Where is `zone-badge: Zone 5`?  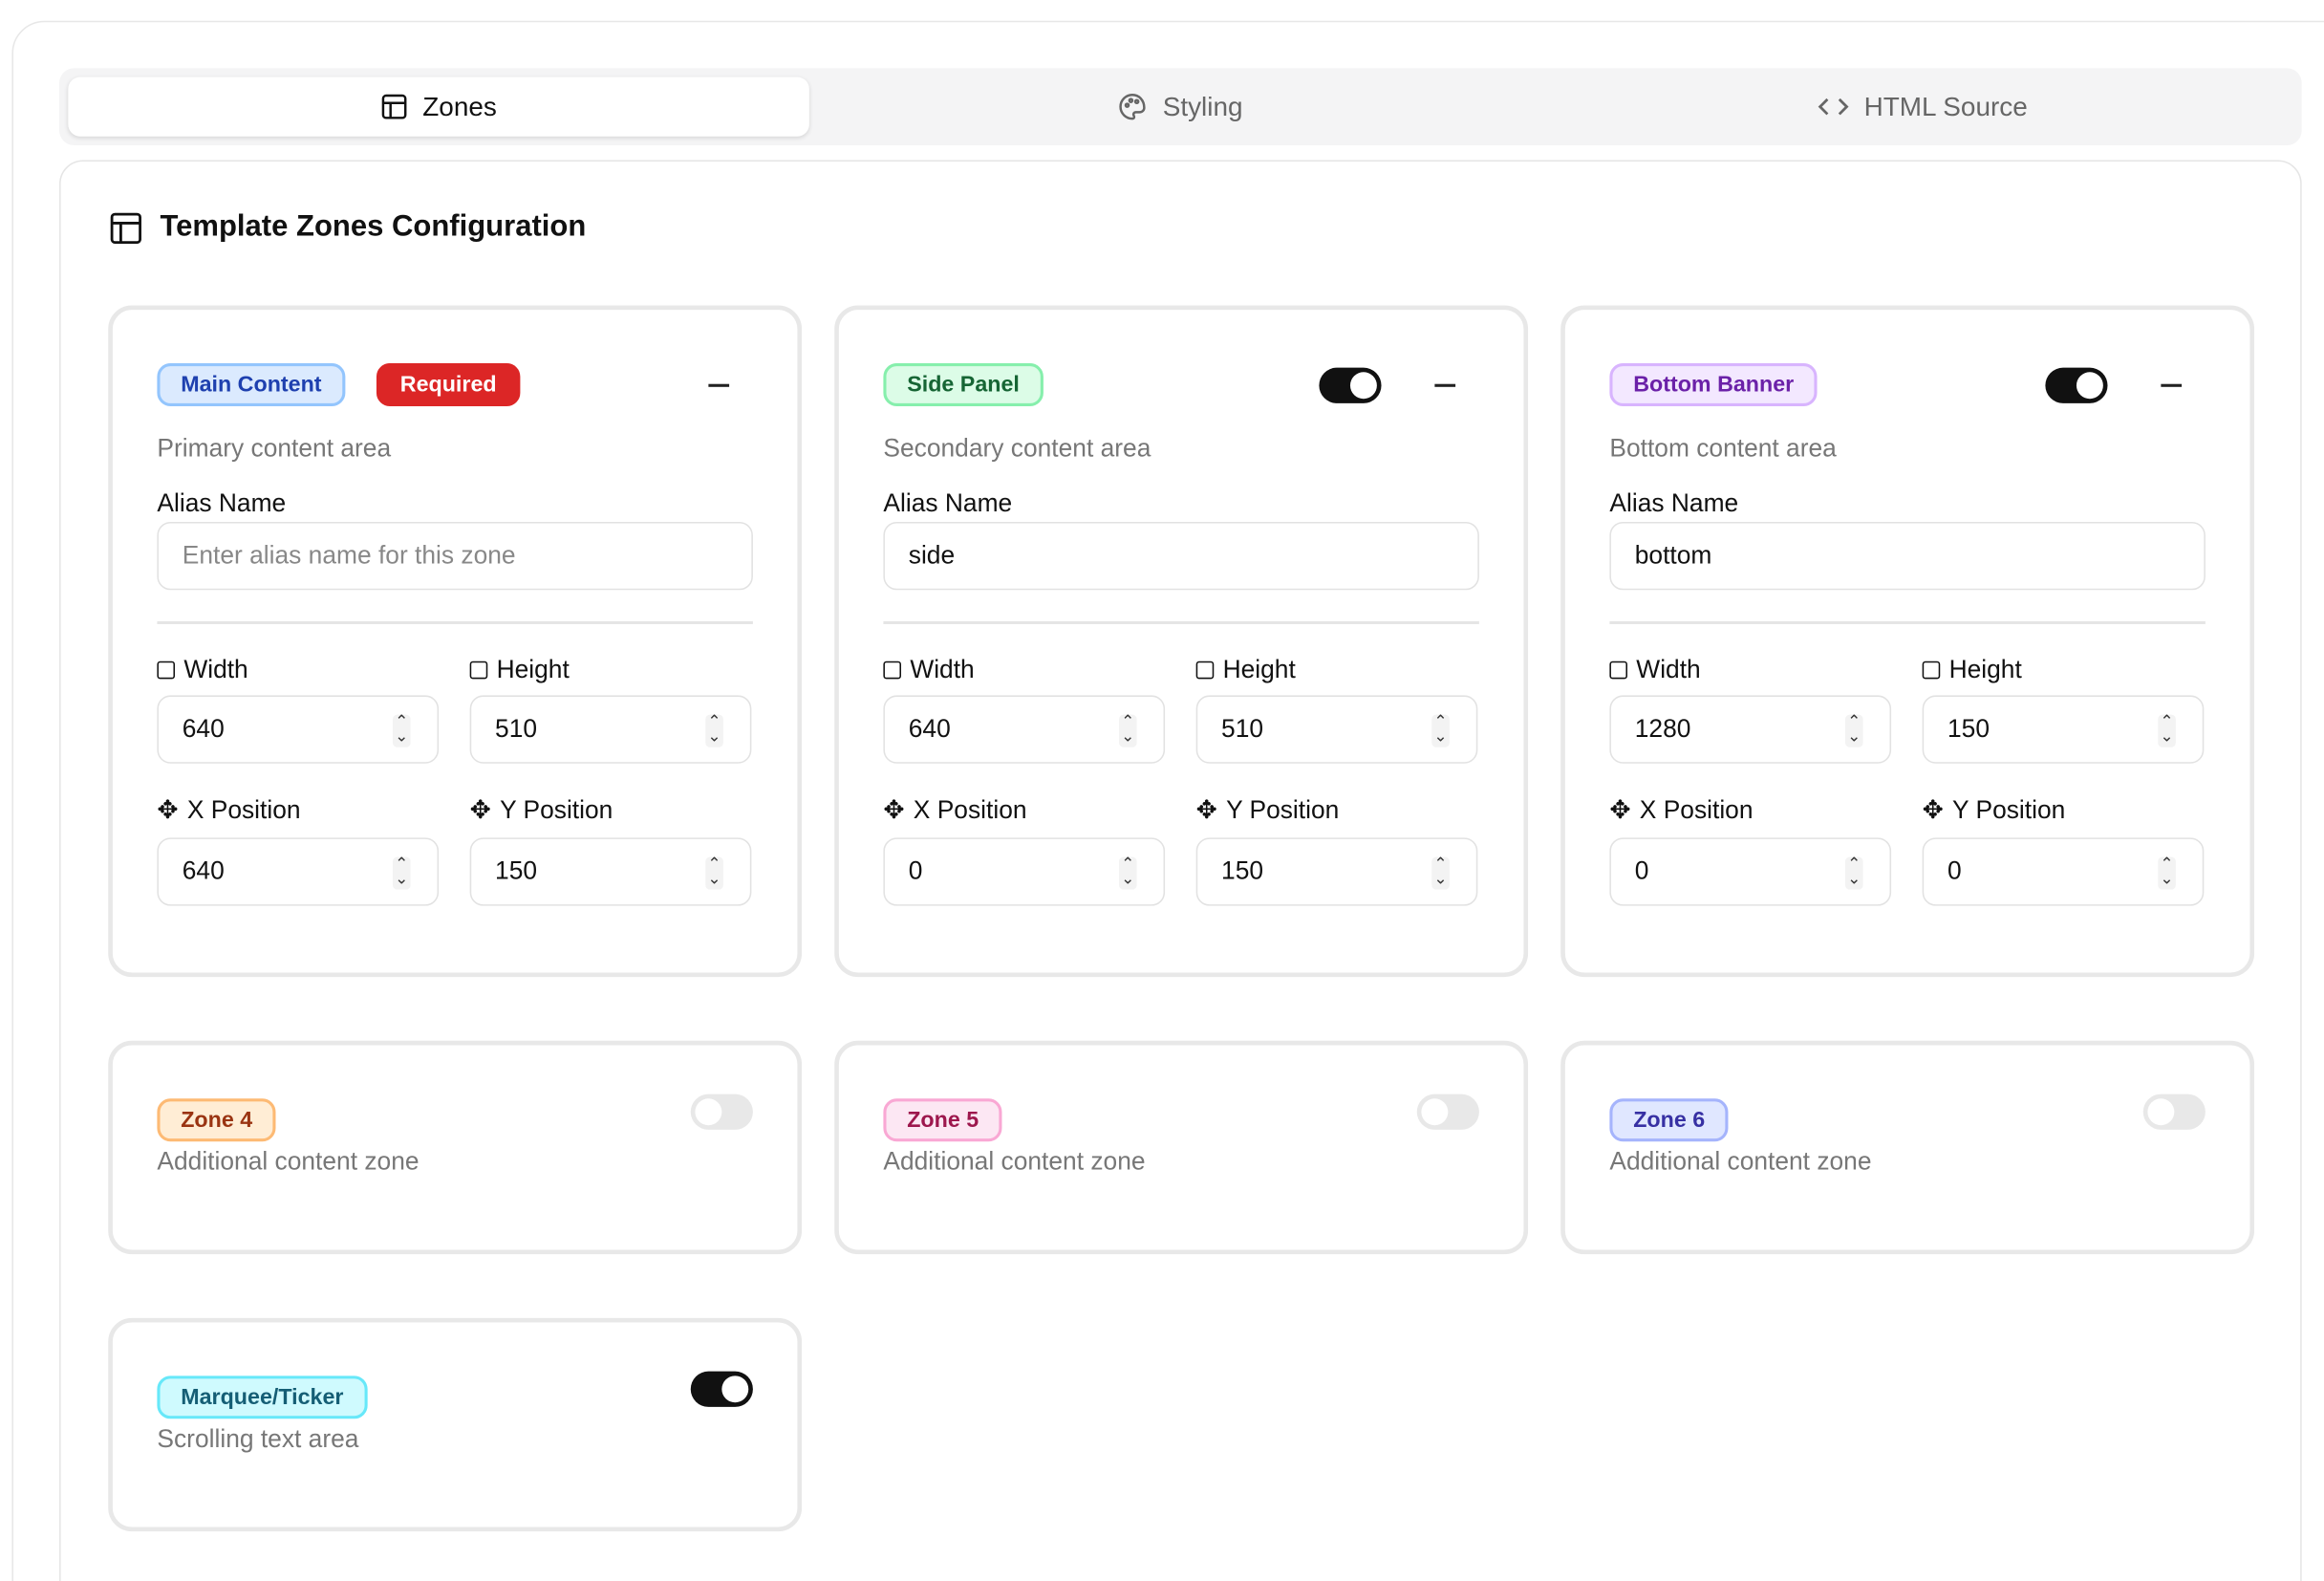
zone-badge: Zone 5 is located at coordinates (943, 1120).